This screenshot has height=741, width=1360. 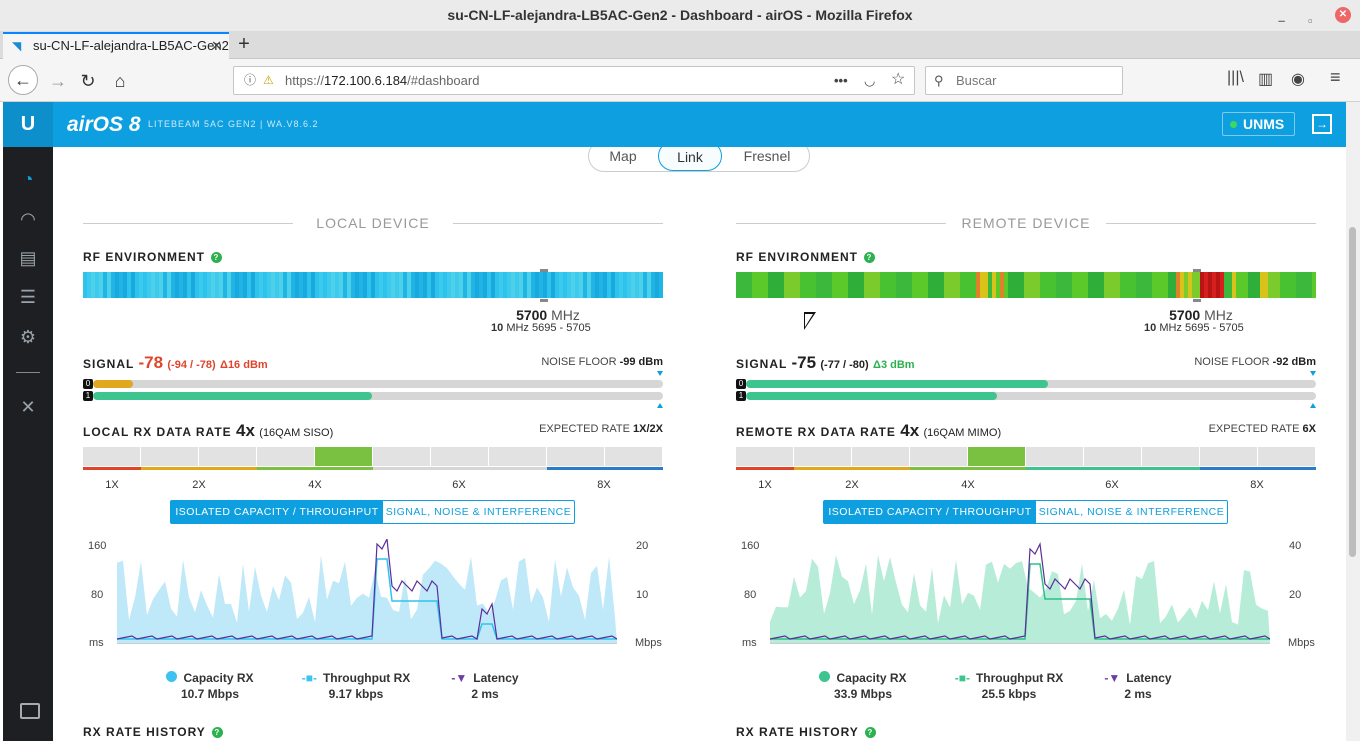 What do you see at coordinates (976, 80) in the screenshot?
I see `search-placeholder: Buscar` at bounding box center [976, 80].